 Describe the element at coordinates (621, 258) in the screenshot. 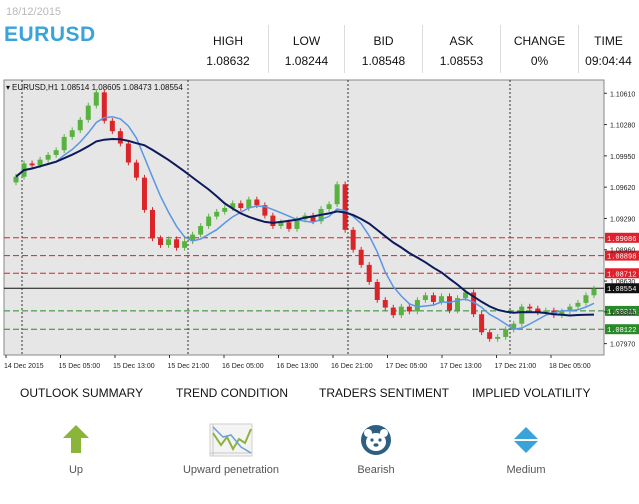

I see `level-tag-label: 1.08898` at that location.